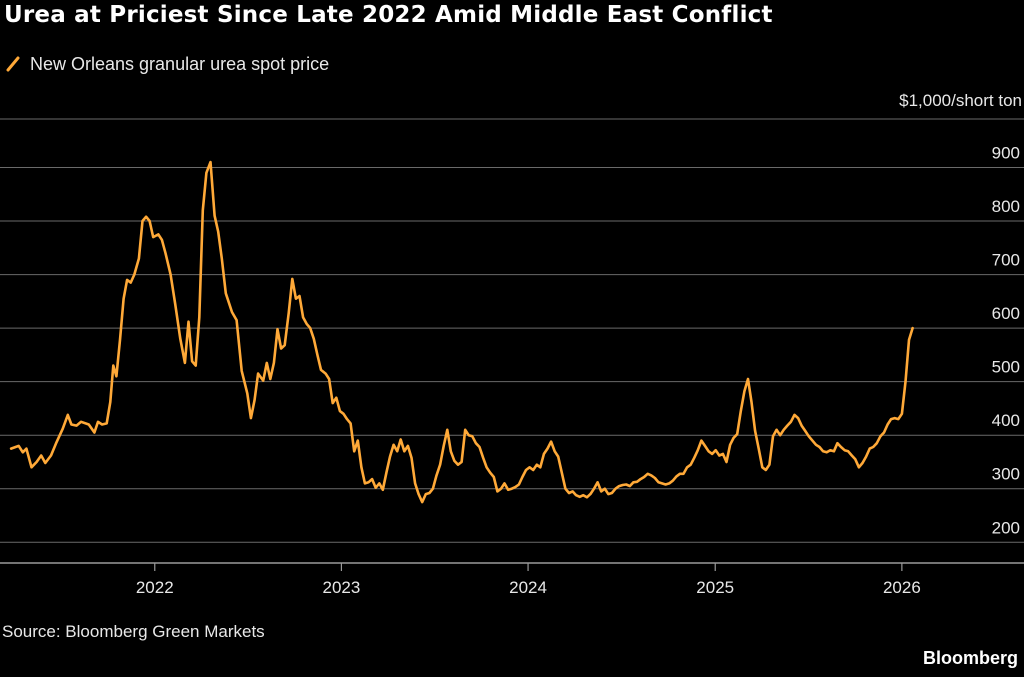  What do you see at coordinates (133, 631) in the screenshot?
I see `source-note: Source: Bloomberg Green Markets` at bounding box center [133, 631].